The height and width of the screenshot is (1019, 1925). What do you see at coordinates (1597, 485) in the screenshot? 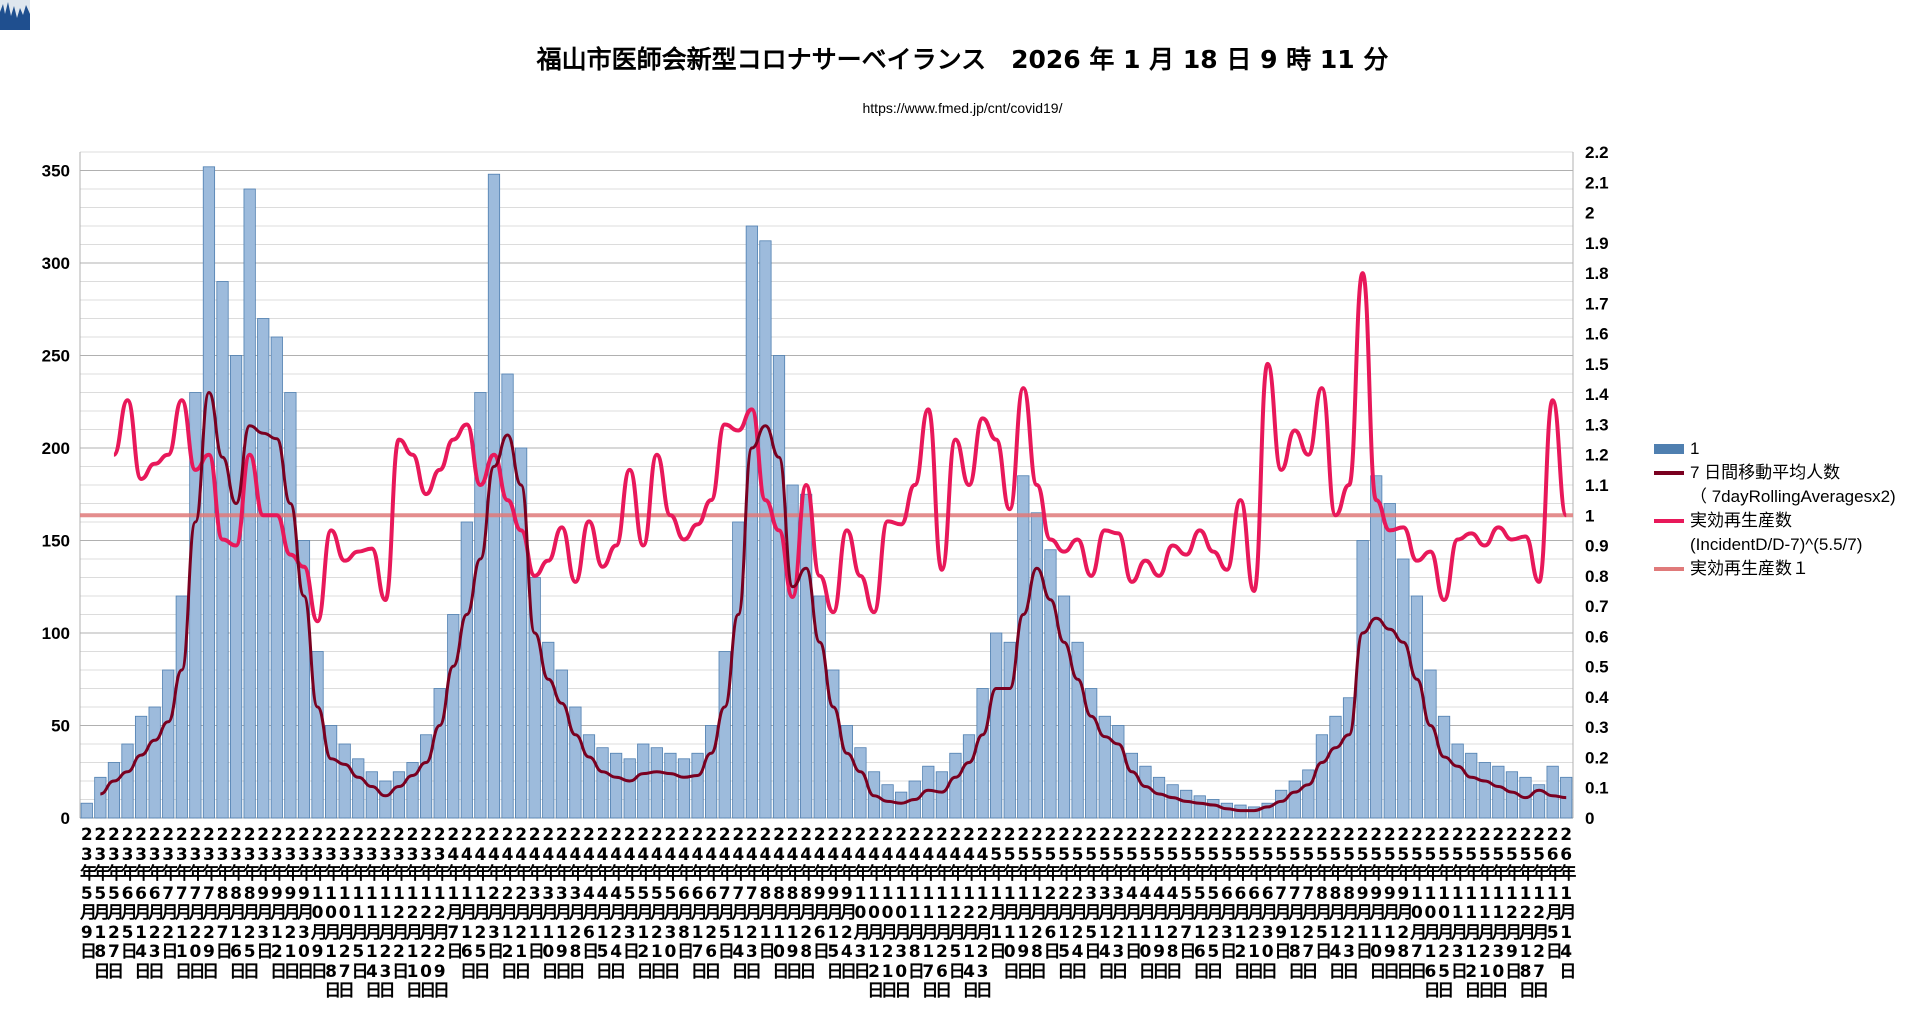
I see `y-right-tick-label: 1.1` at bounding box center [1597, 485].